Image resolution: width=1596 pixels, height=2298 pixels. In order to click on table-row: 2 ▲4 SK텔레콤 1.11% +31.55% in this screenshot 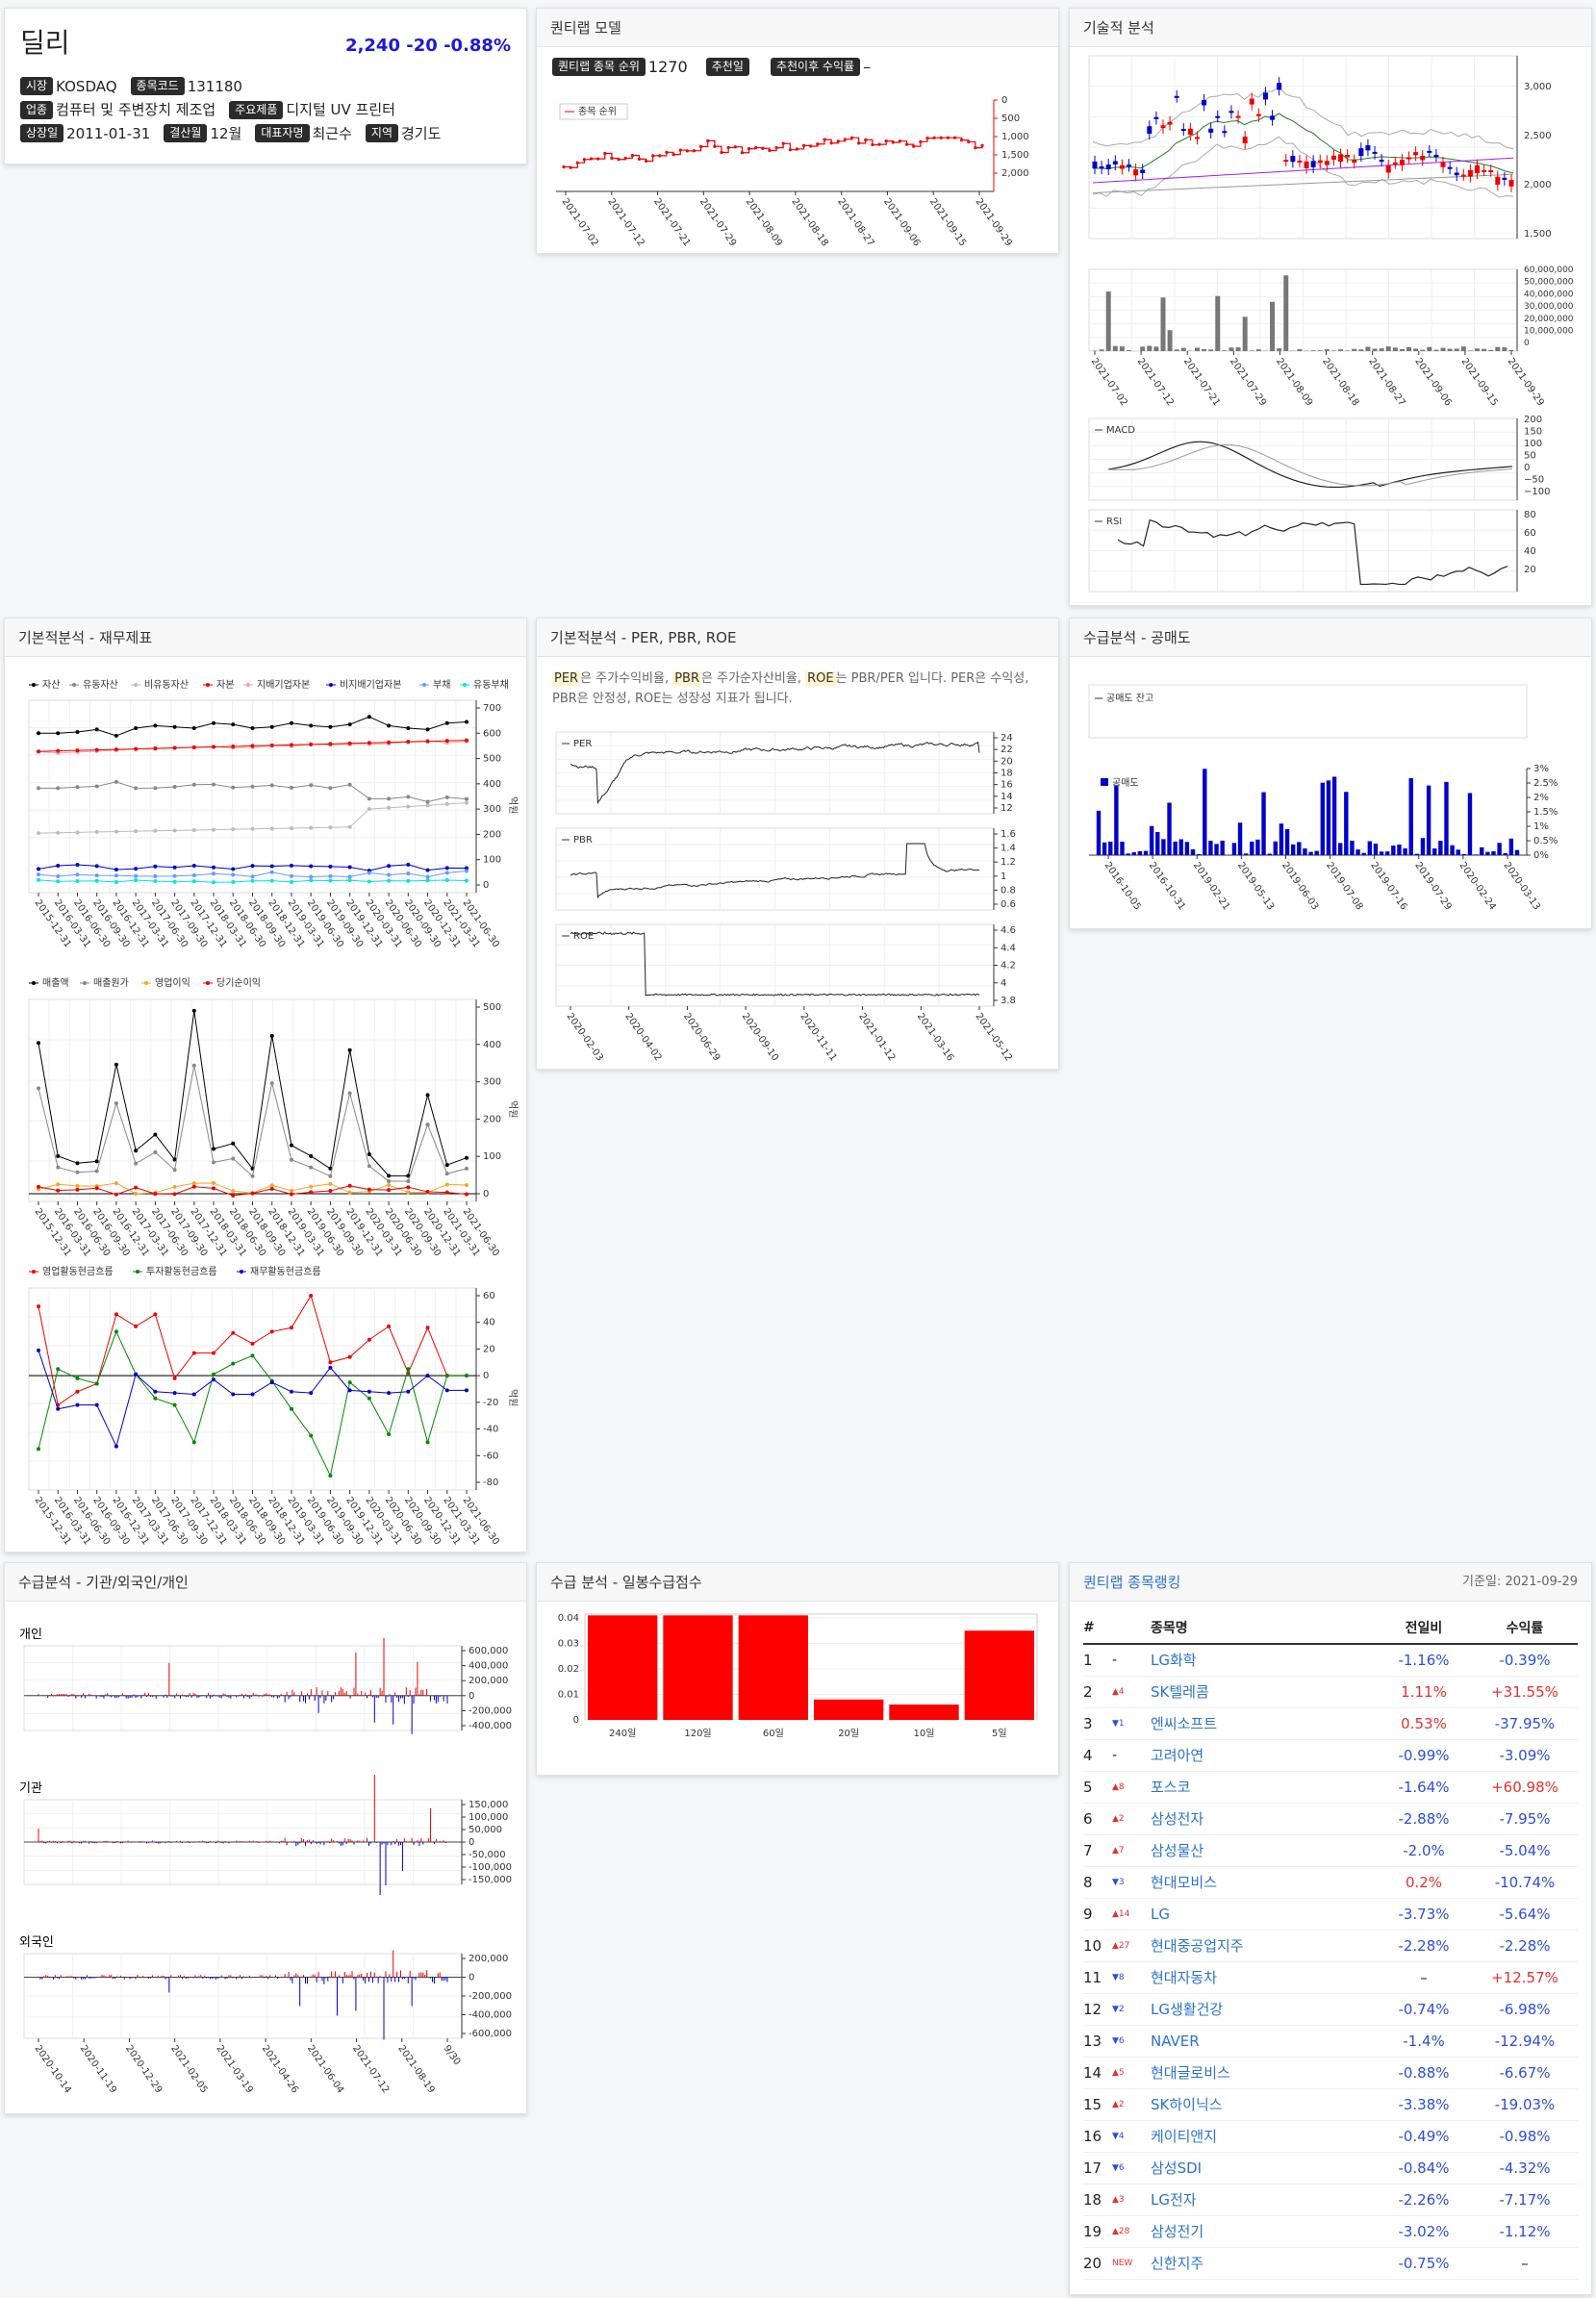, I will do `click(1330, 1692)`.